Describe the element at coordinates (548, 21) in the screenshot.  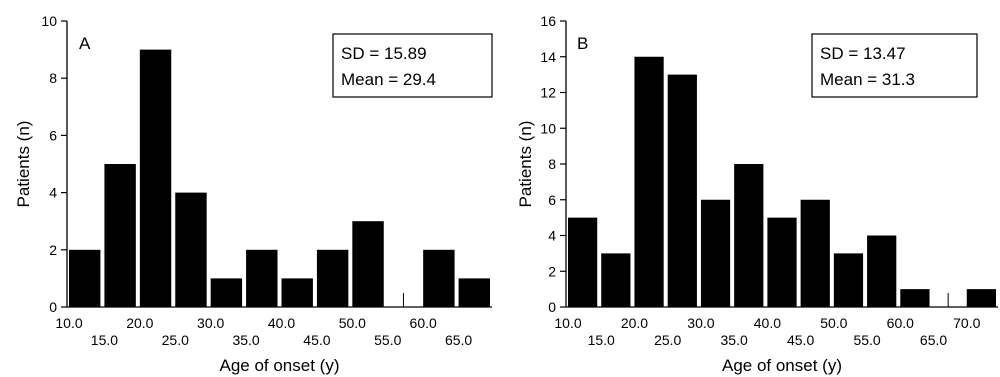
I see `y-tick-label: 16` at that location.